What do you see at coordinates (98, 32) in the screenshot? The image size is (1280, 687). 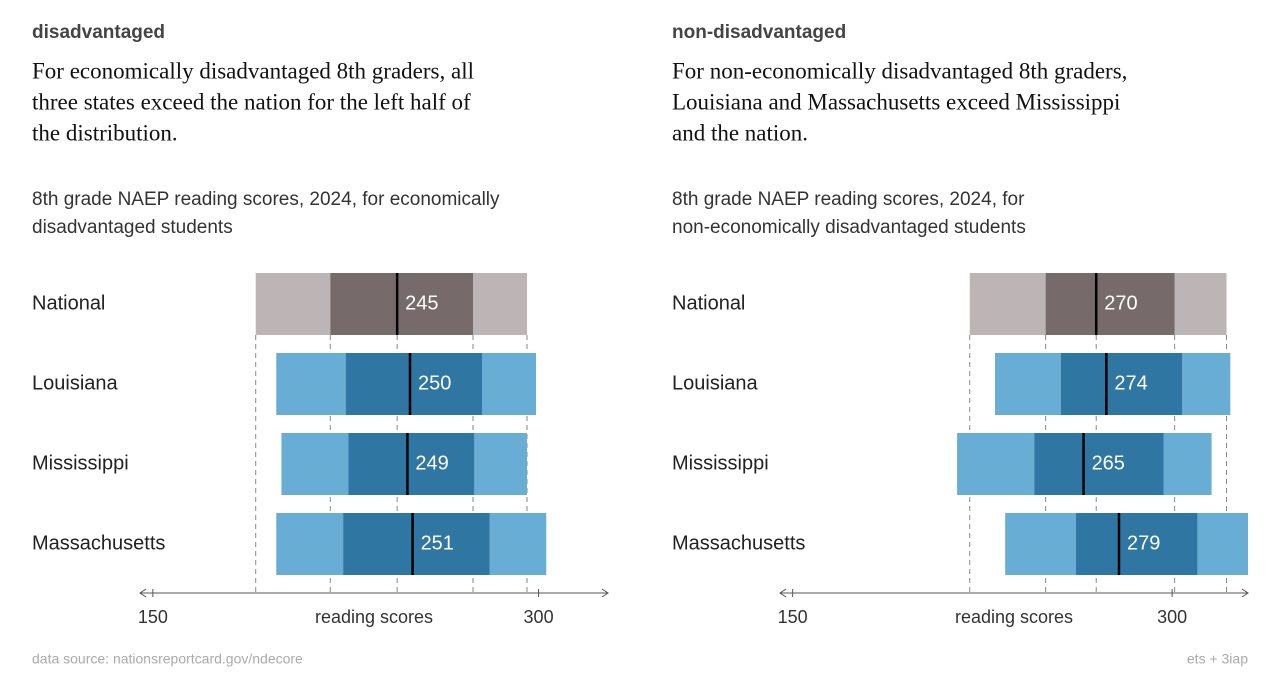 I see `panel-label: disadvantaged` at bounding box center [98, 32].